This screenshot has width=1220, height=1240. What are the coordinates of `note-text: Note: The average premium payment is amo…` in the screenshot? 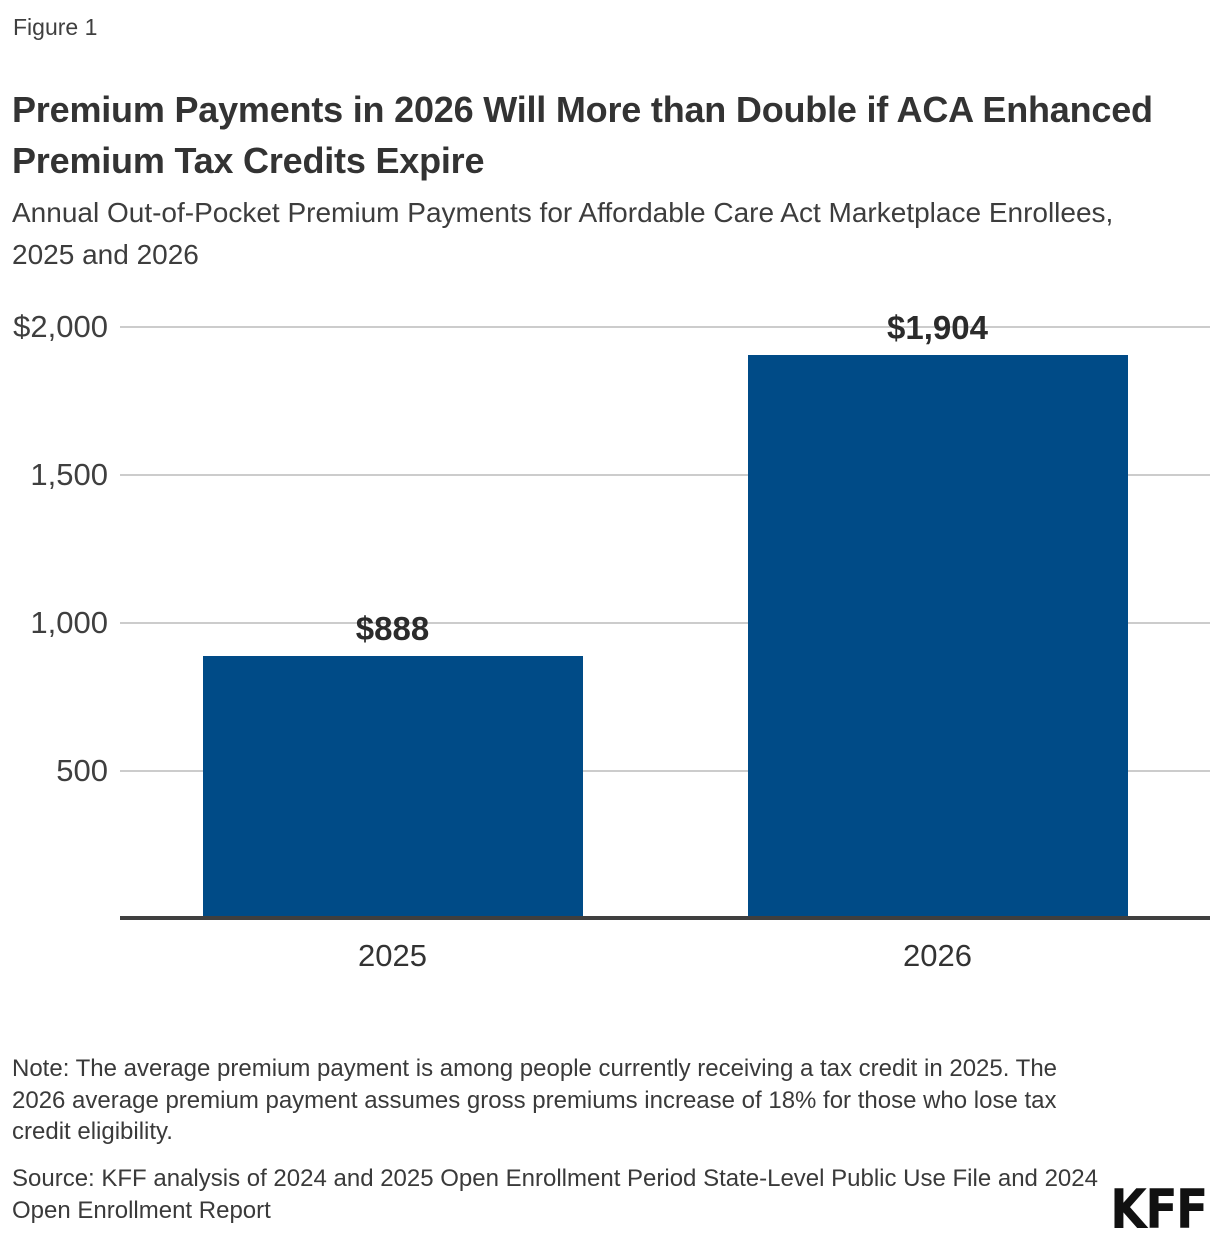 It's located at (535, 1100).